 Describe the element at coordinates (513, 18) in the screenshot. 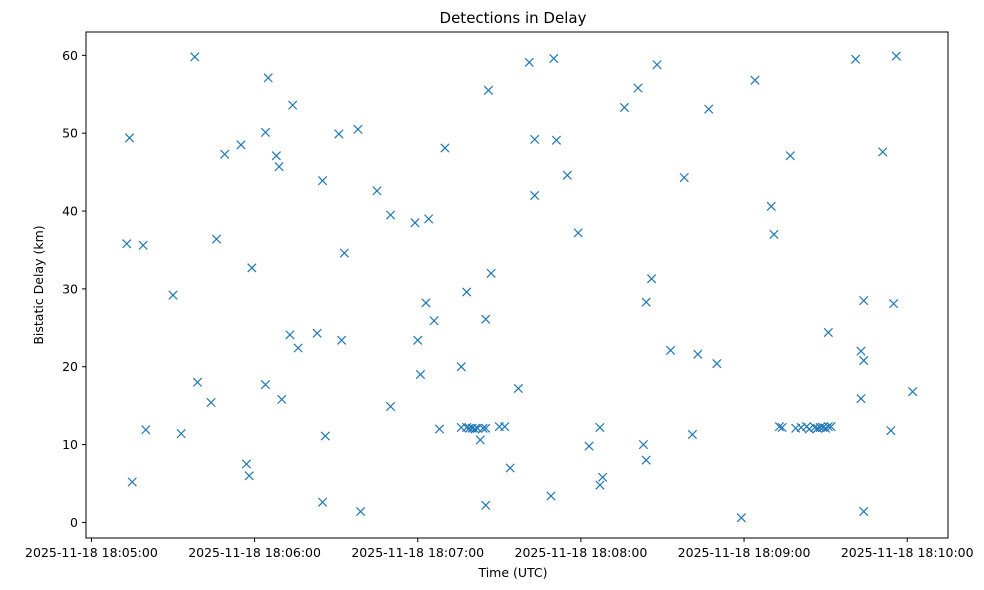

I see `chart-title: Detections in Delay` at that location.